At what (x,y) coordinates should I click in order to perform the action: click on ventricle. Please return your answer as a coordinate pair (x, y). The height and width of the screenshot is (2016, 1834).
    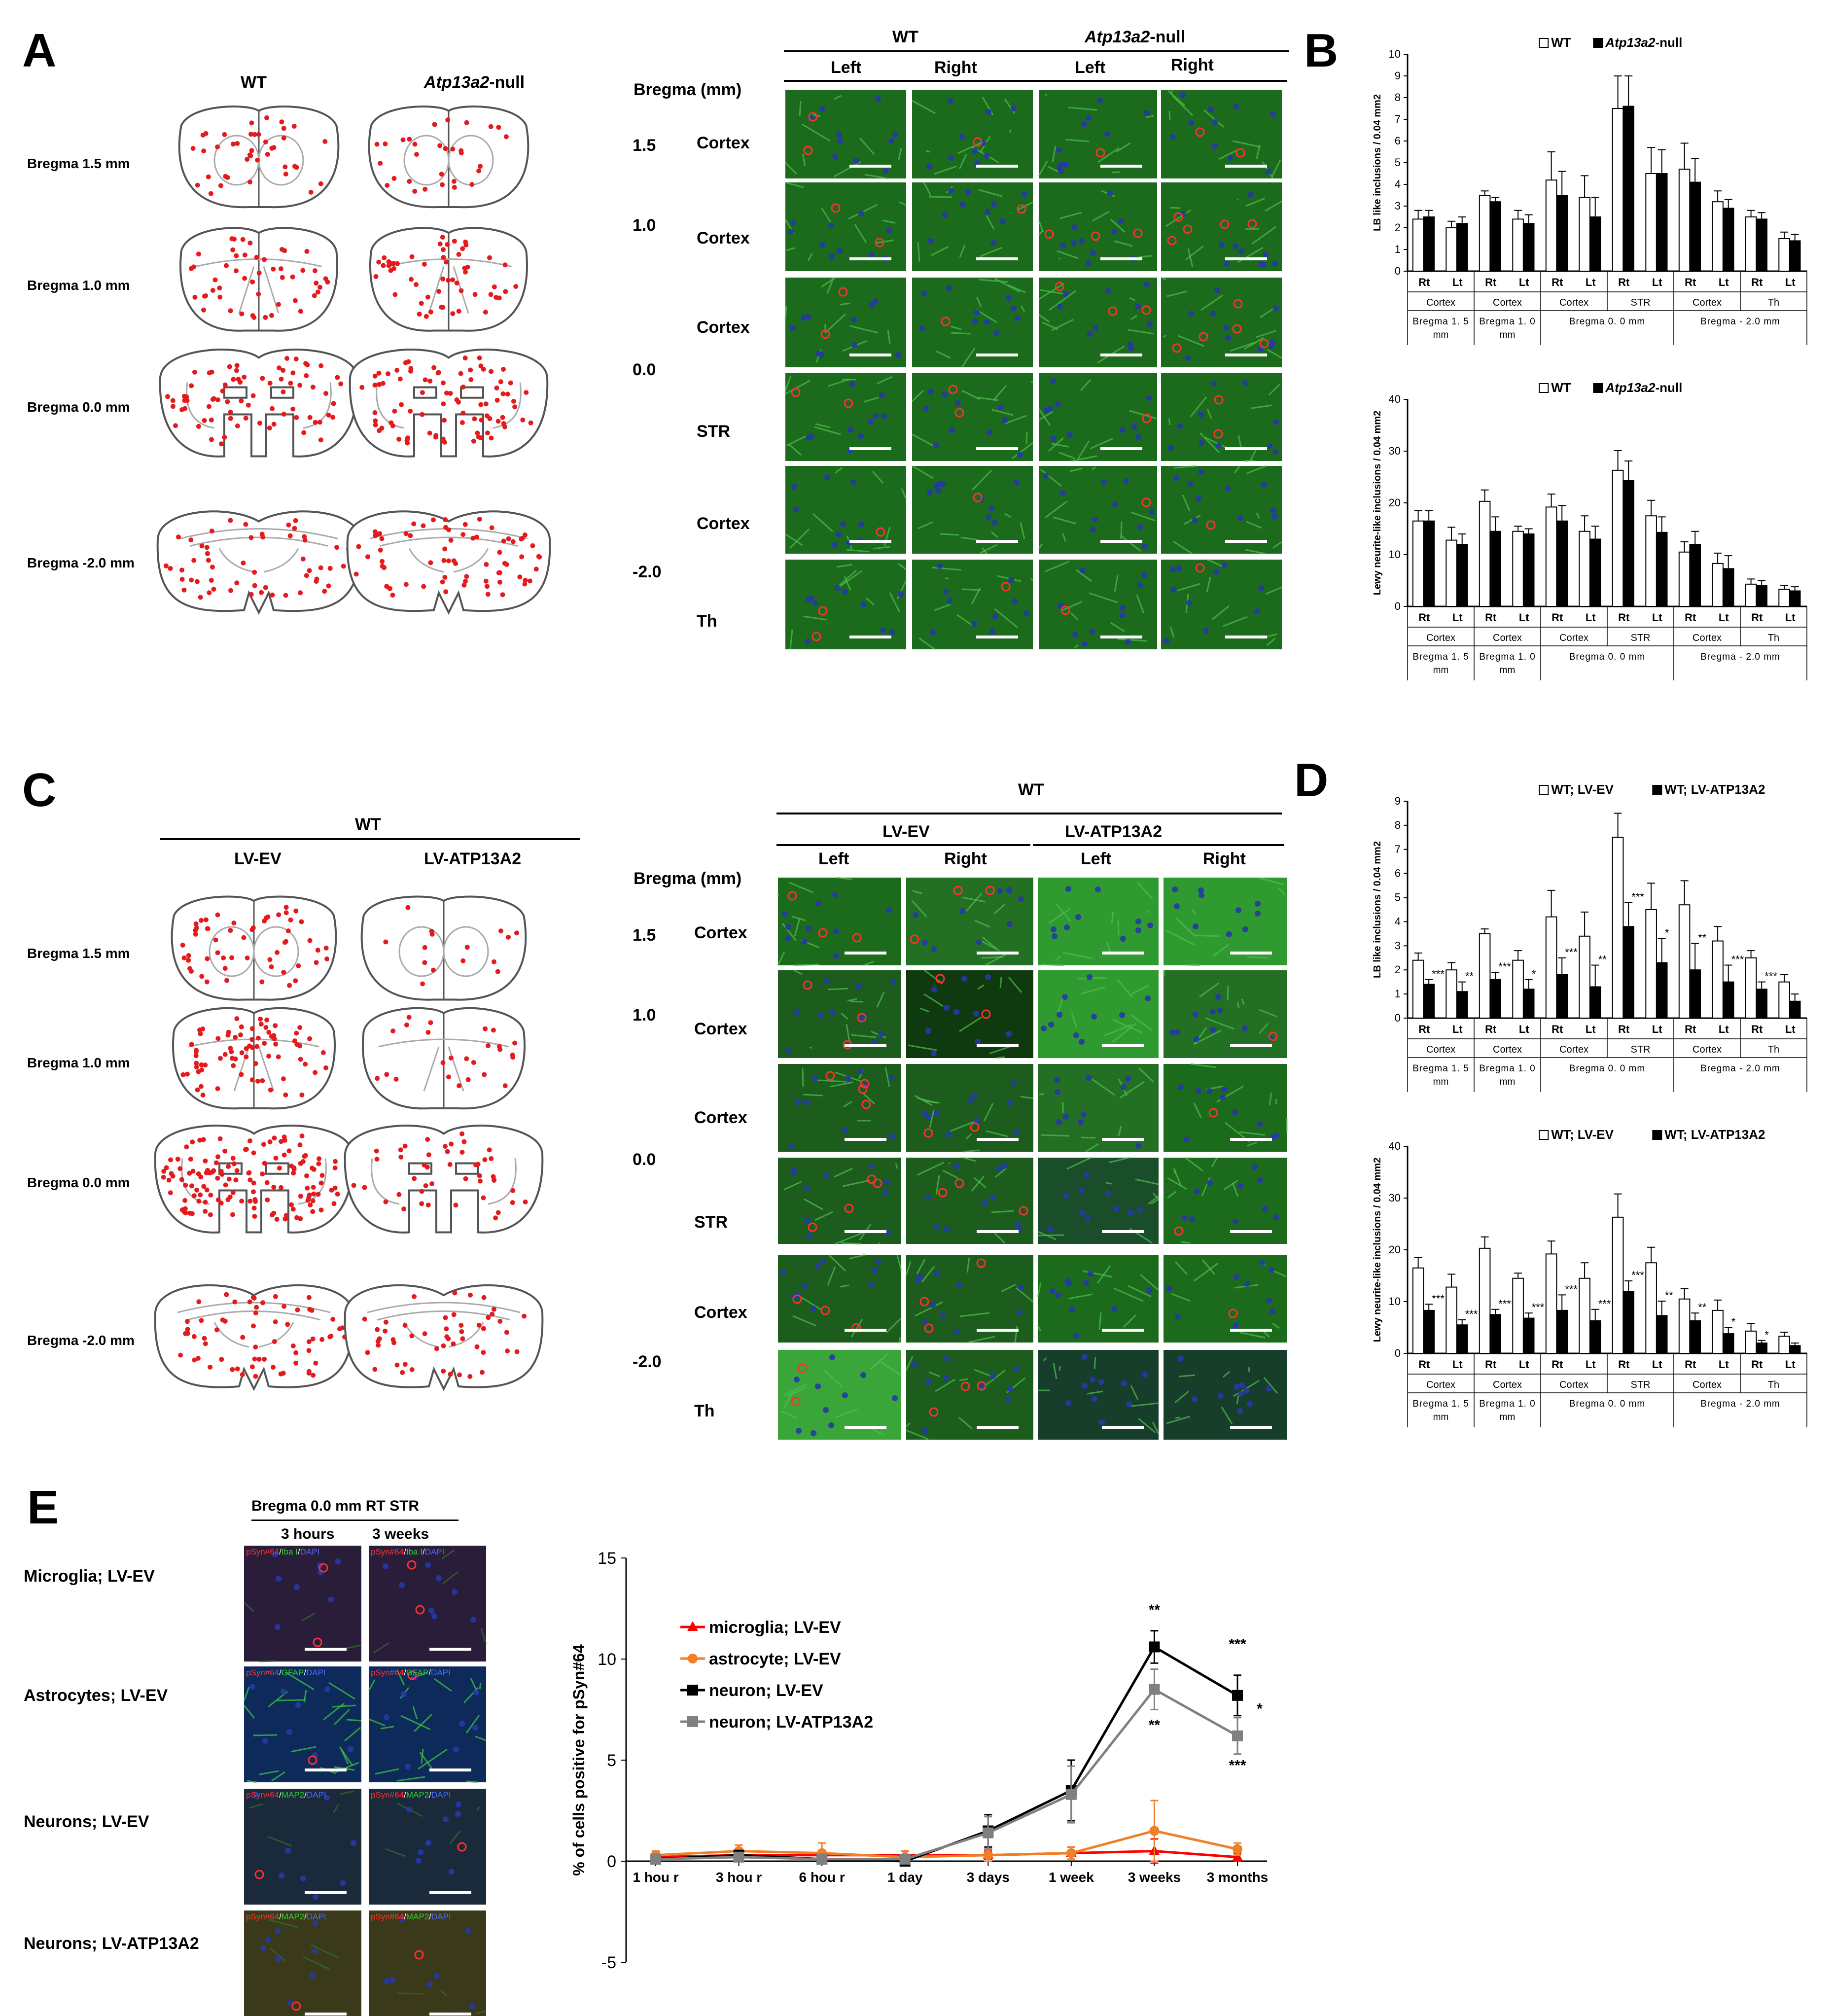
    Looking at the image, I should click on (448, 392).